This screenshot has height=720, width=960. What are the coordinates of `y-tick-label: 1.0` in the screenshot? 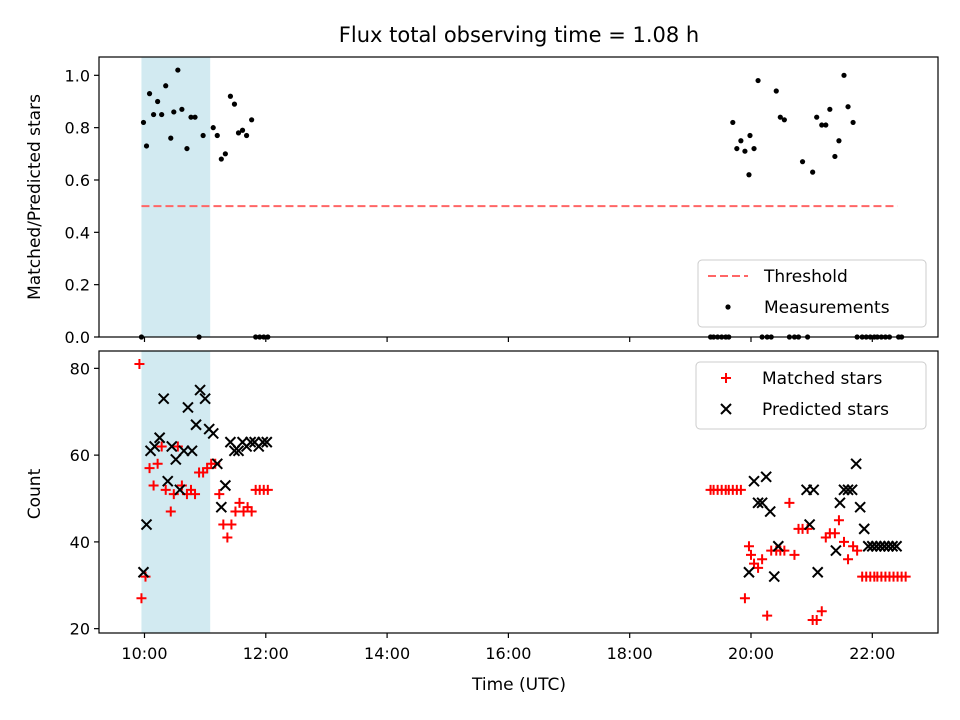 It's located at (77, 75).